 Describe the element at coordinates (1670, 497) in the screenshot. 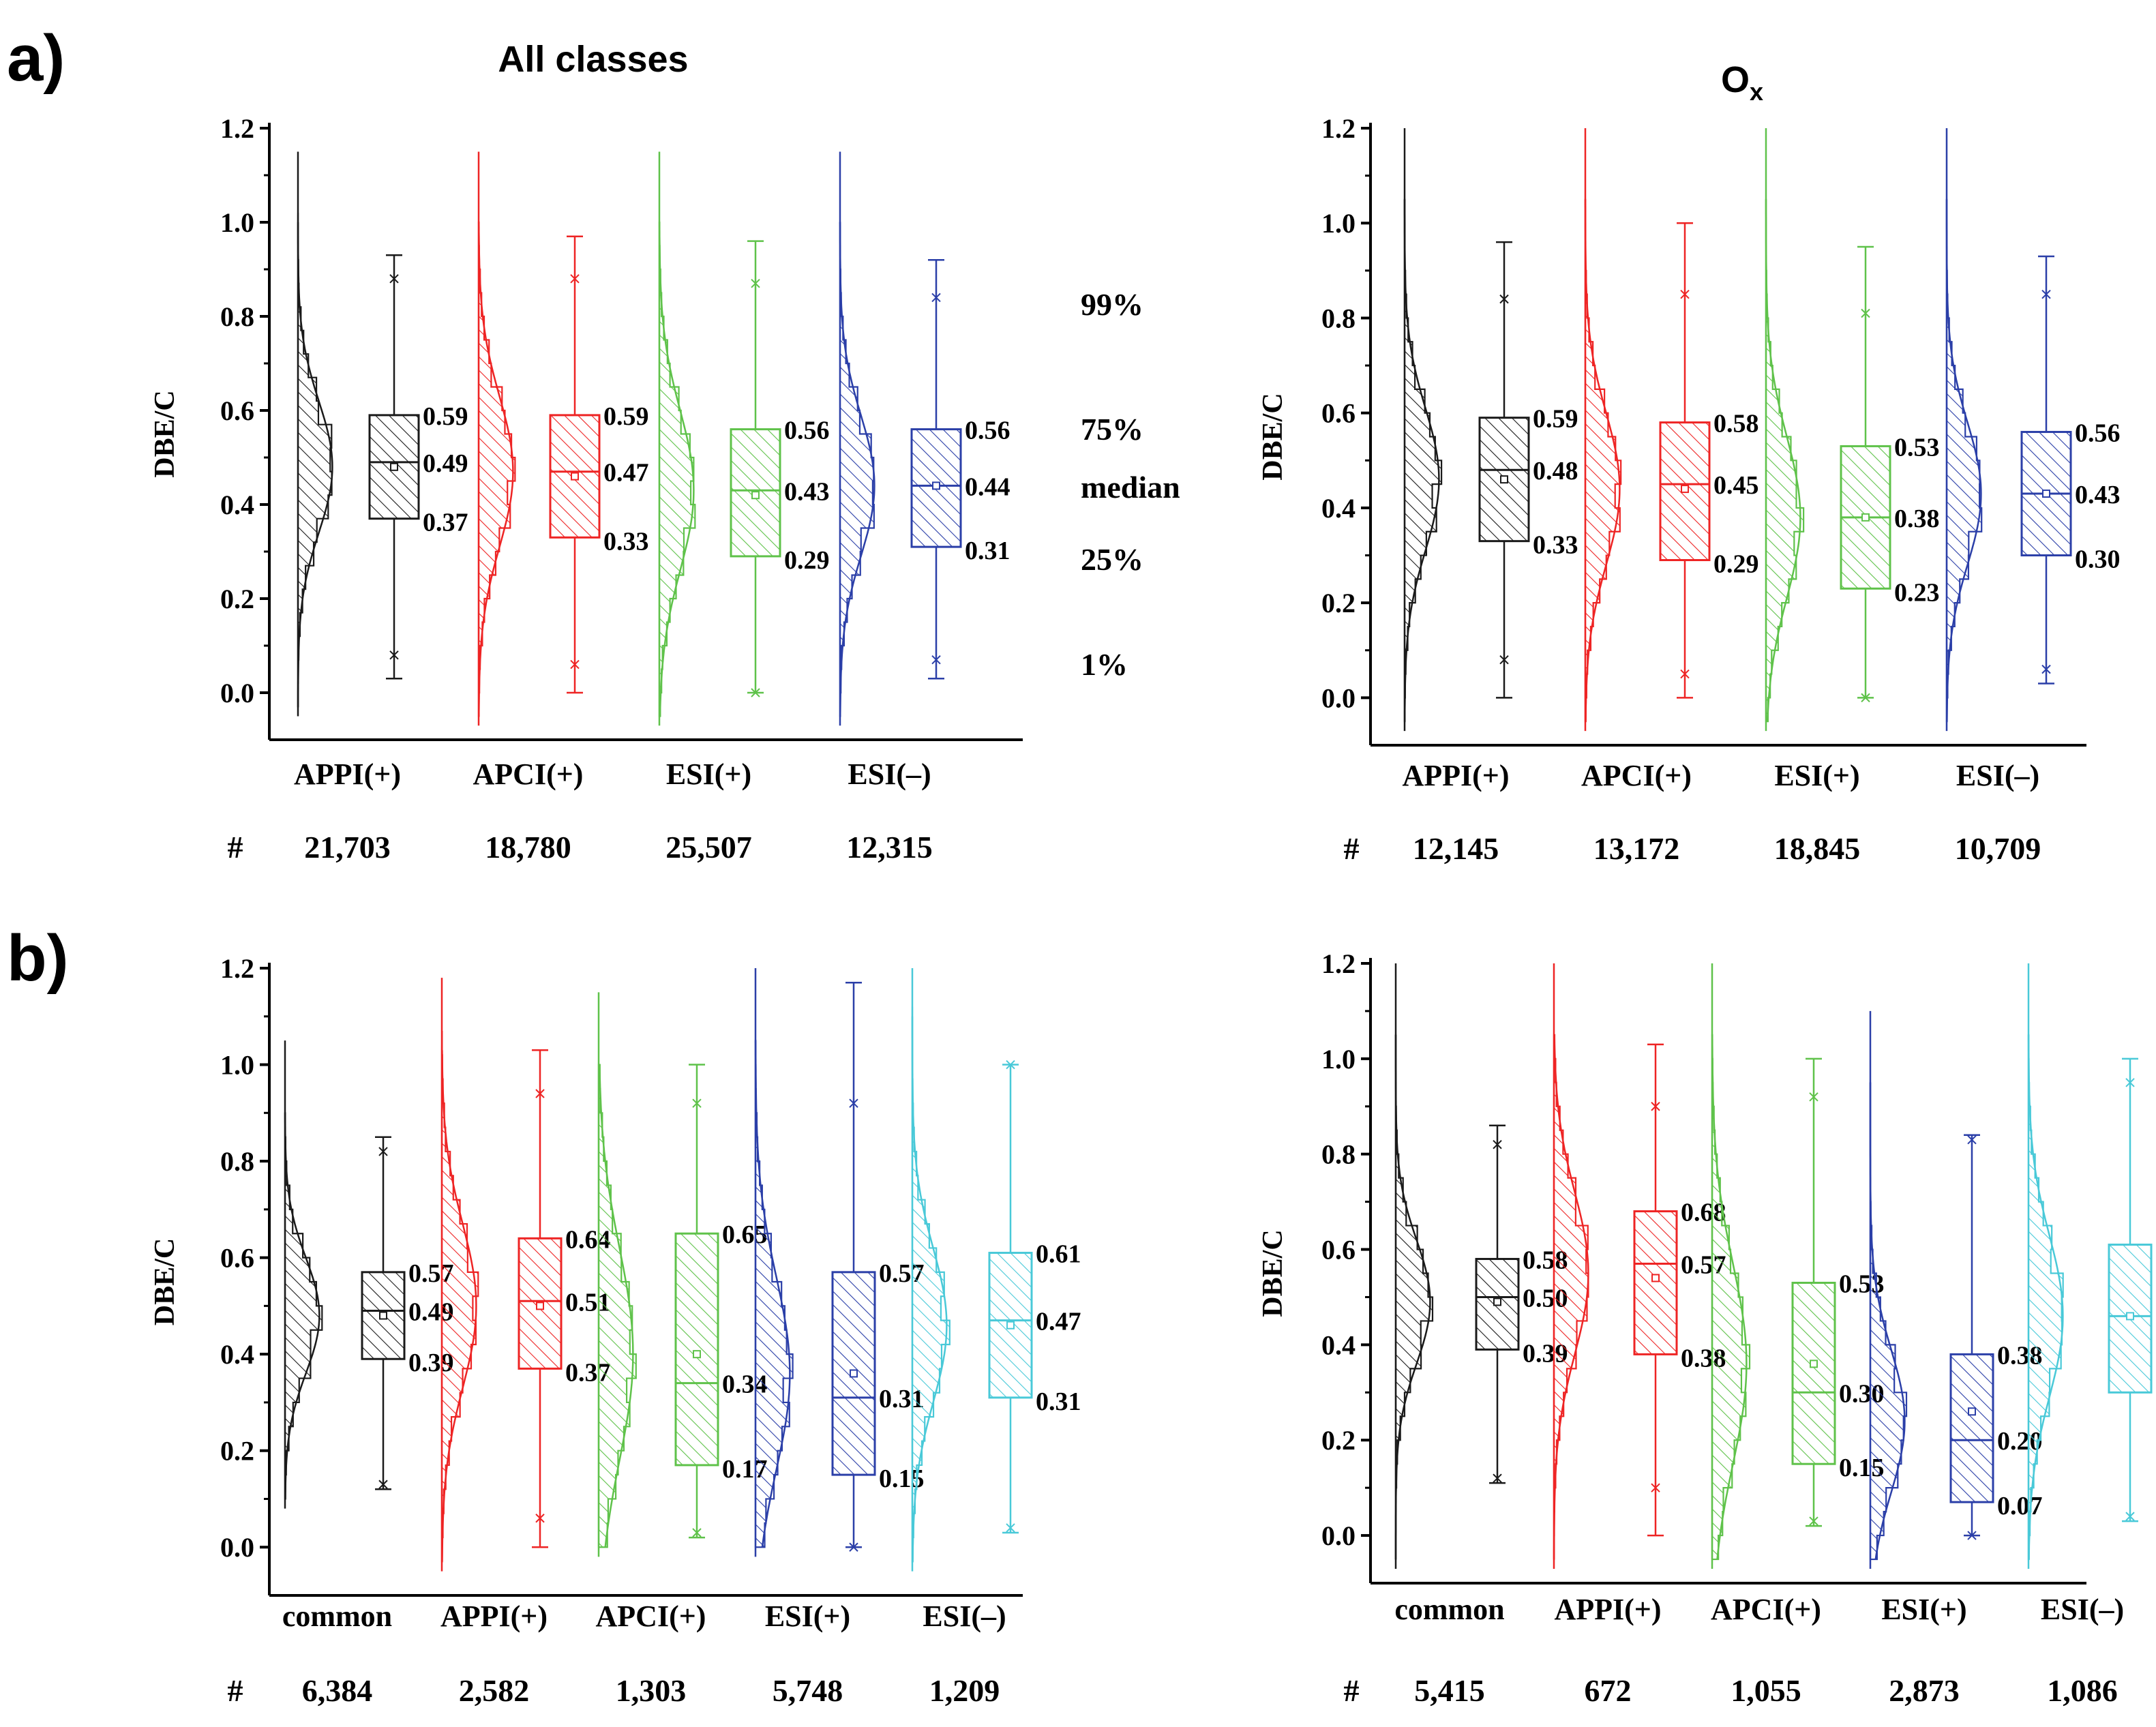

I see `group-apci-: 0.58 0.45 0.29 APCI(+) 13,172` at that location.